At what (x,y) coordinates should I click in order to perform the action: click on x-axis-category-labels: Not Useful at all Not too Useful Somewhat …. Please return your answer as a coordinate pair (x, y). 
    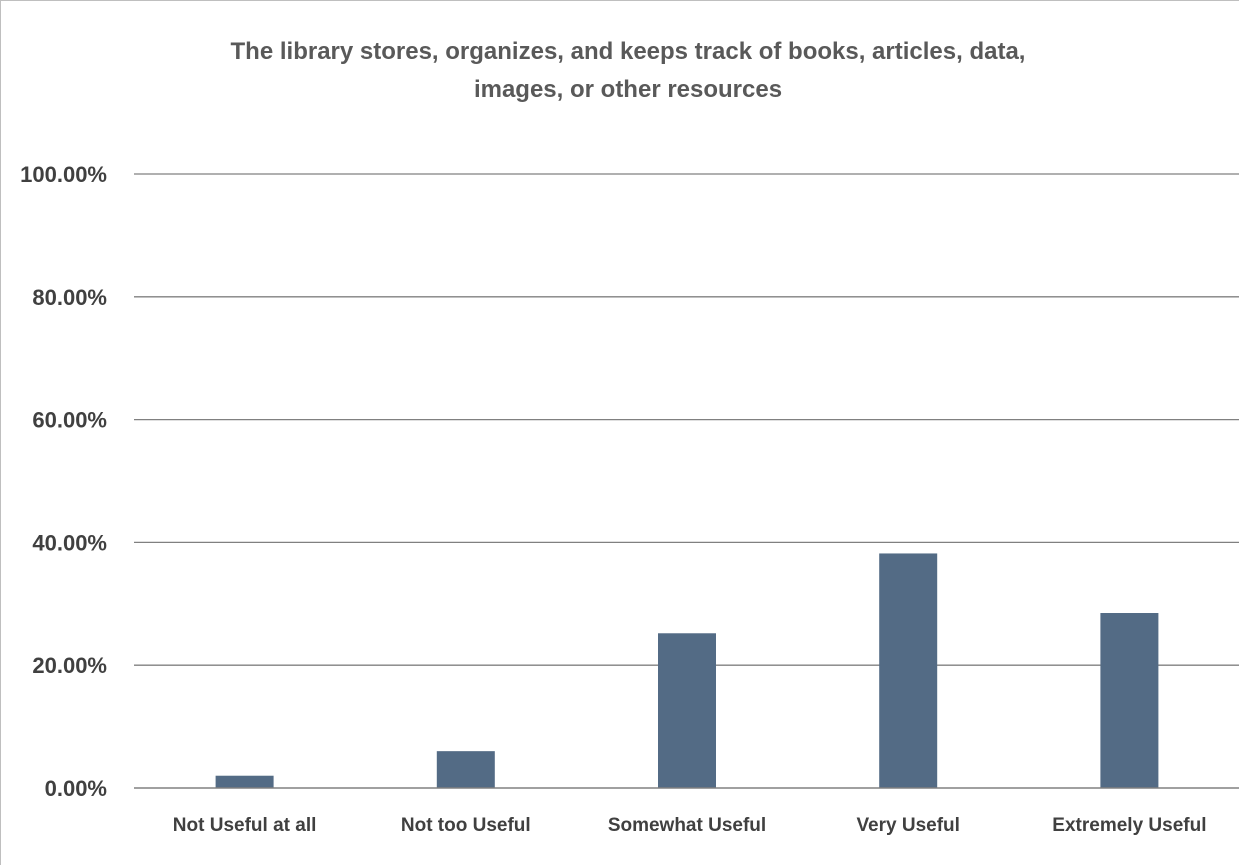
    Looking at the image, I should click on (690, 825).